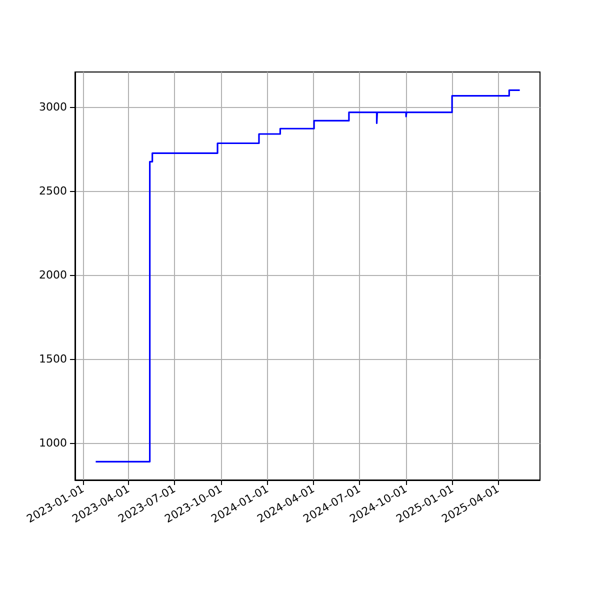  What do you see at coordinates (53, 191) in the screenshot?
I see `y-tick-label: 2500` at bounding box center [53, 191].